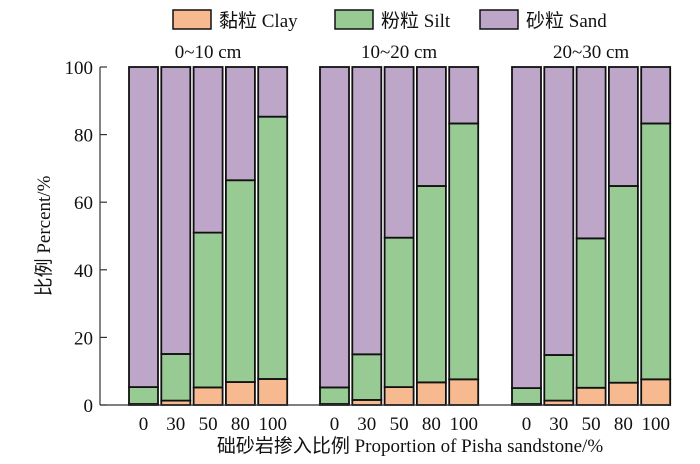  What do you see at coordinates (399, 52) in the screenshot?
I see `group-title: 10~20 cm` at bounding box center [399, 52].